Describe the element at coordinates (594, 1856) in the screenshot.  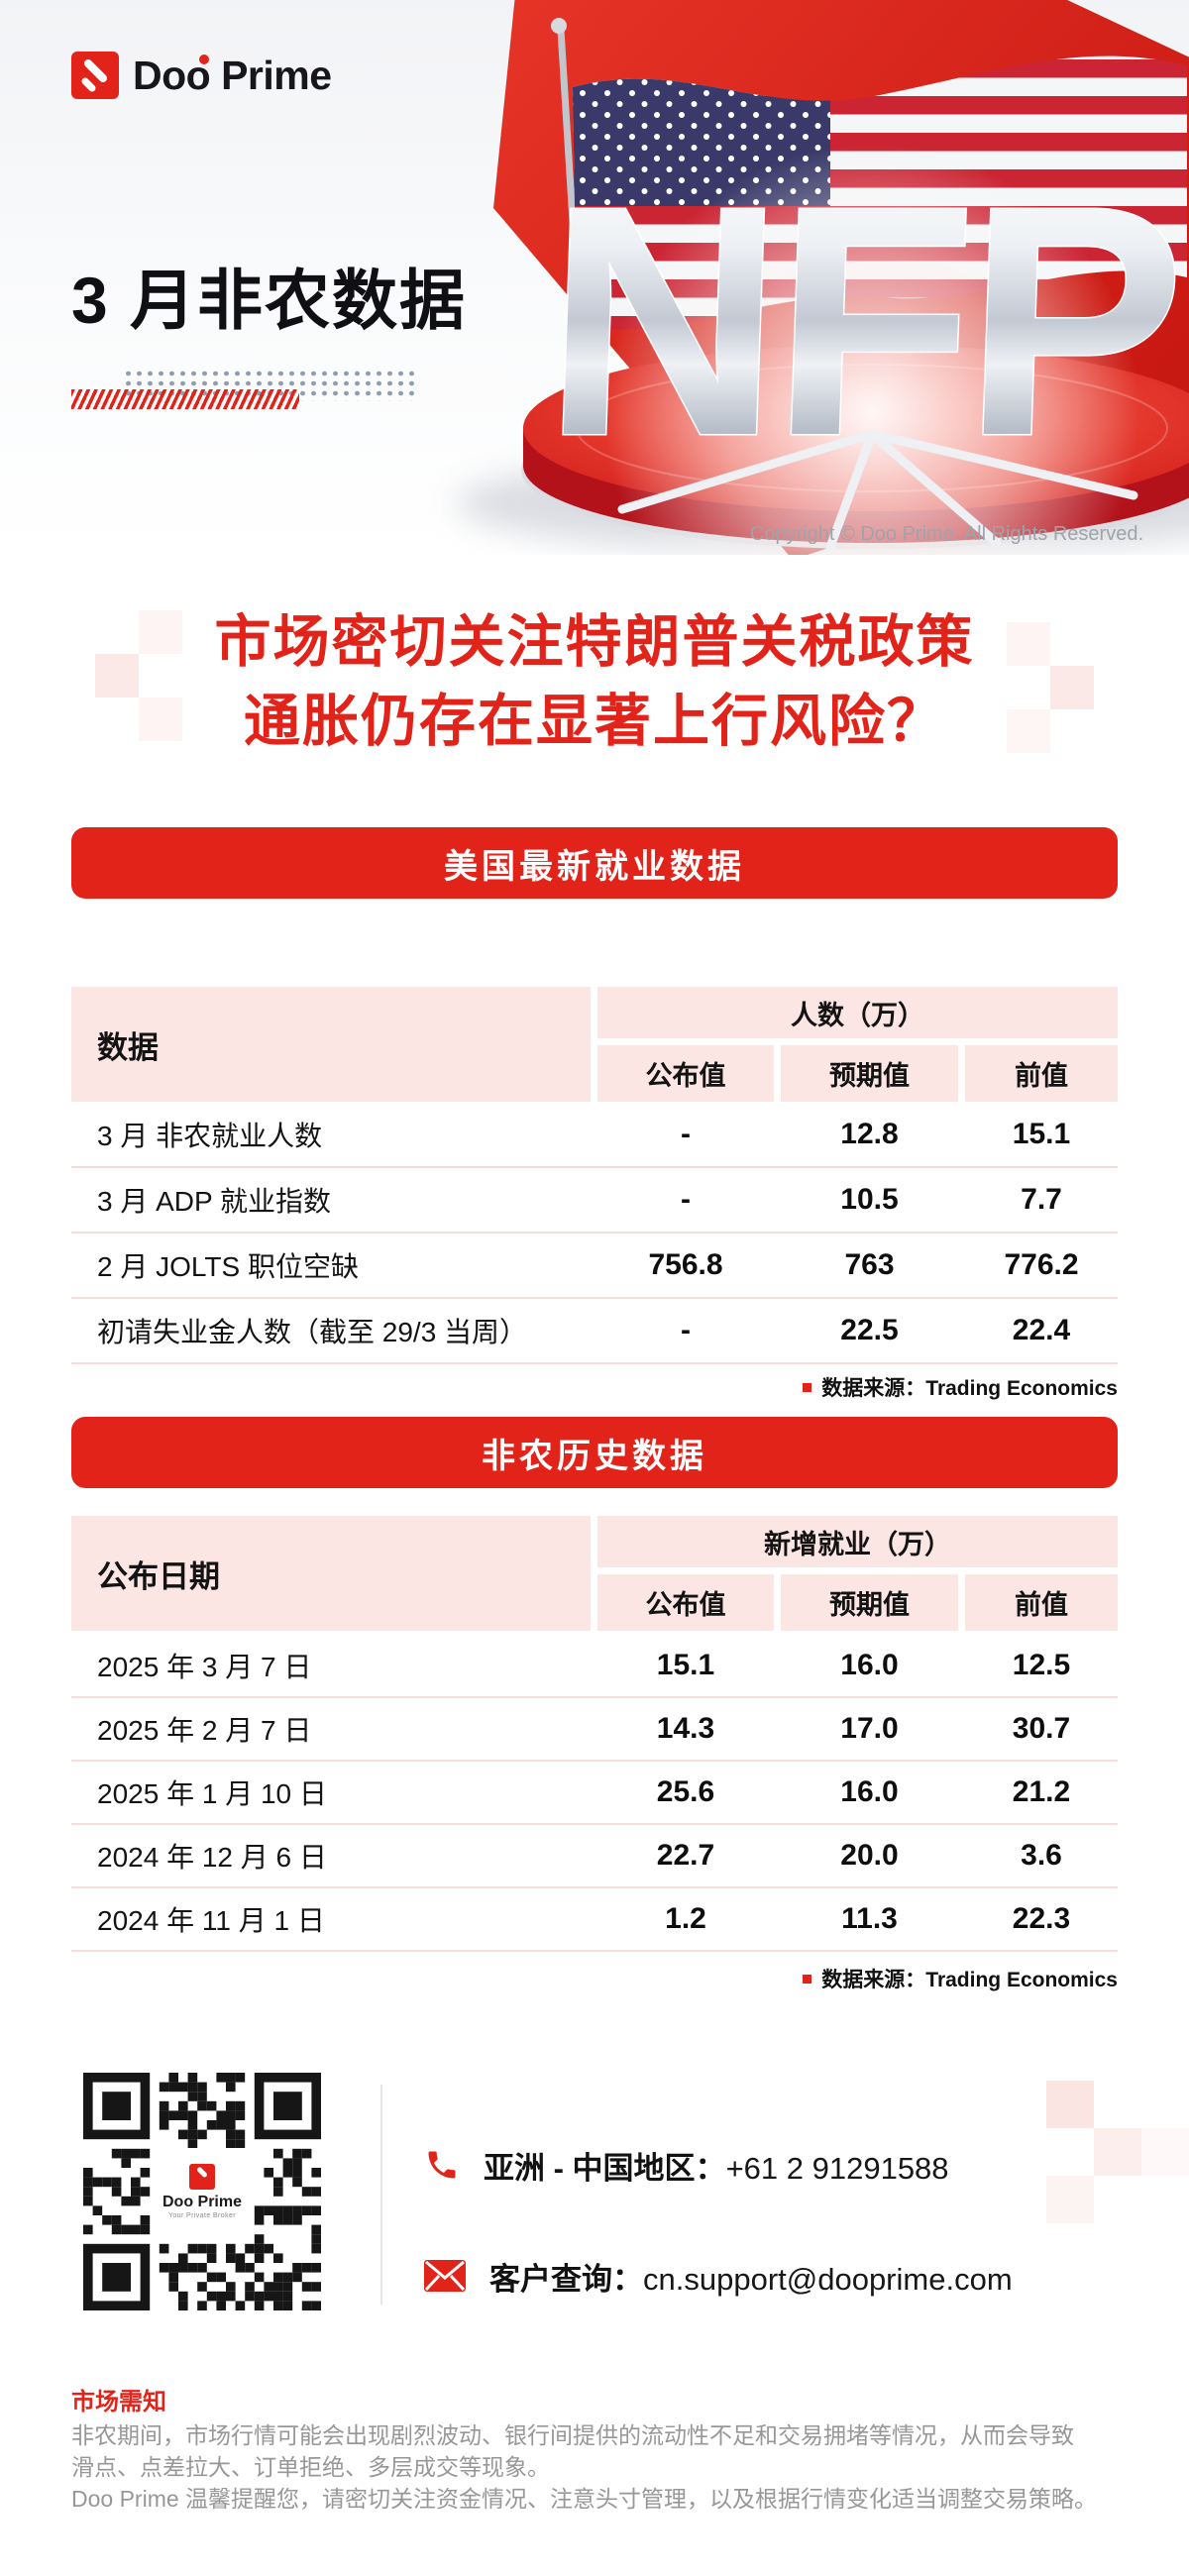
I see `table-row: 2024 年 12 月 6 日 22.7 20.0 3.6` at that location.